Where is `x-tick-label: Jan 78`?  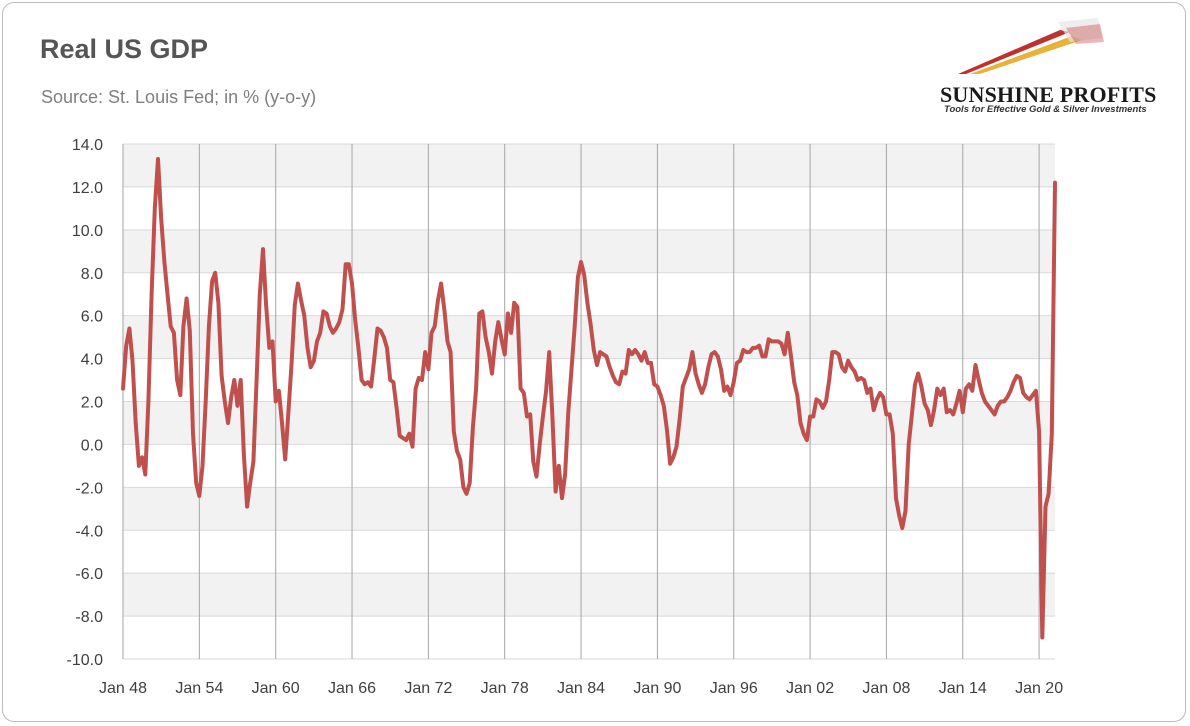 x-tick-label: Jan 78 is located at coordinates (505, 688).